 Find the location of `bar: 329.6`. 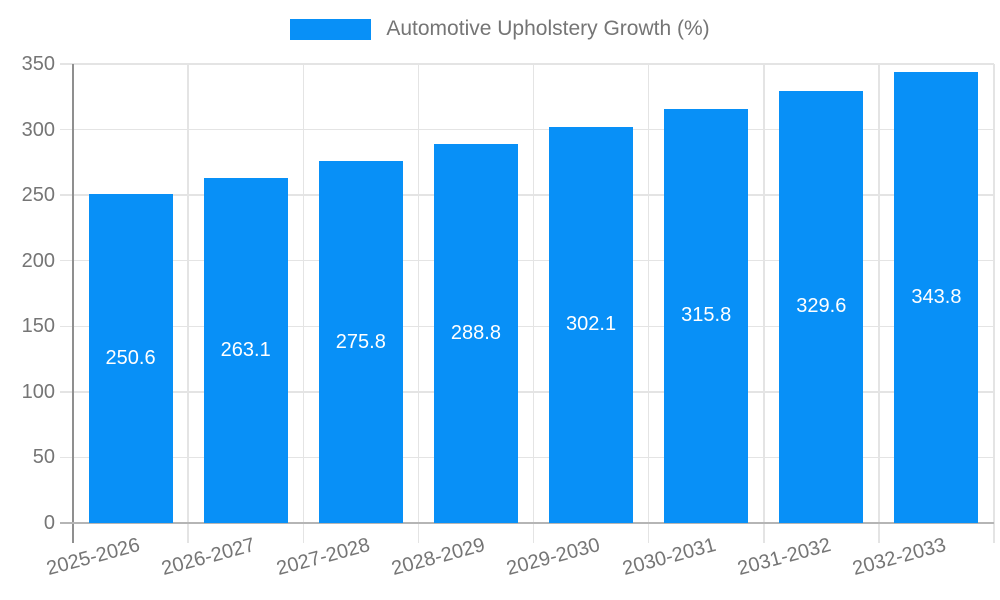

bar: 329.6 is located at coordinates (821, 306).